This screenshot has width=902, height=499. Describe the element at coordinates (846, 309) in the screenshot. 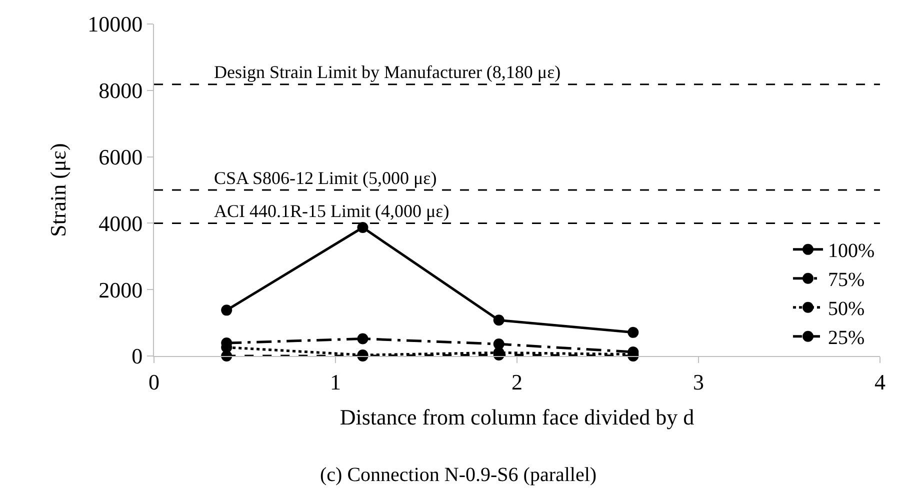

I see `legend-label: 50%` at that location.